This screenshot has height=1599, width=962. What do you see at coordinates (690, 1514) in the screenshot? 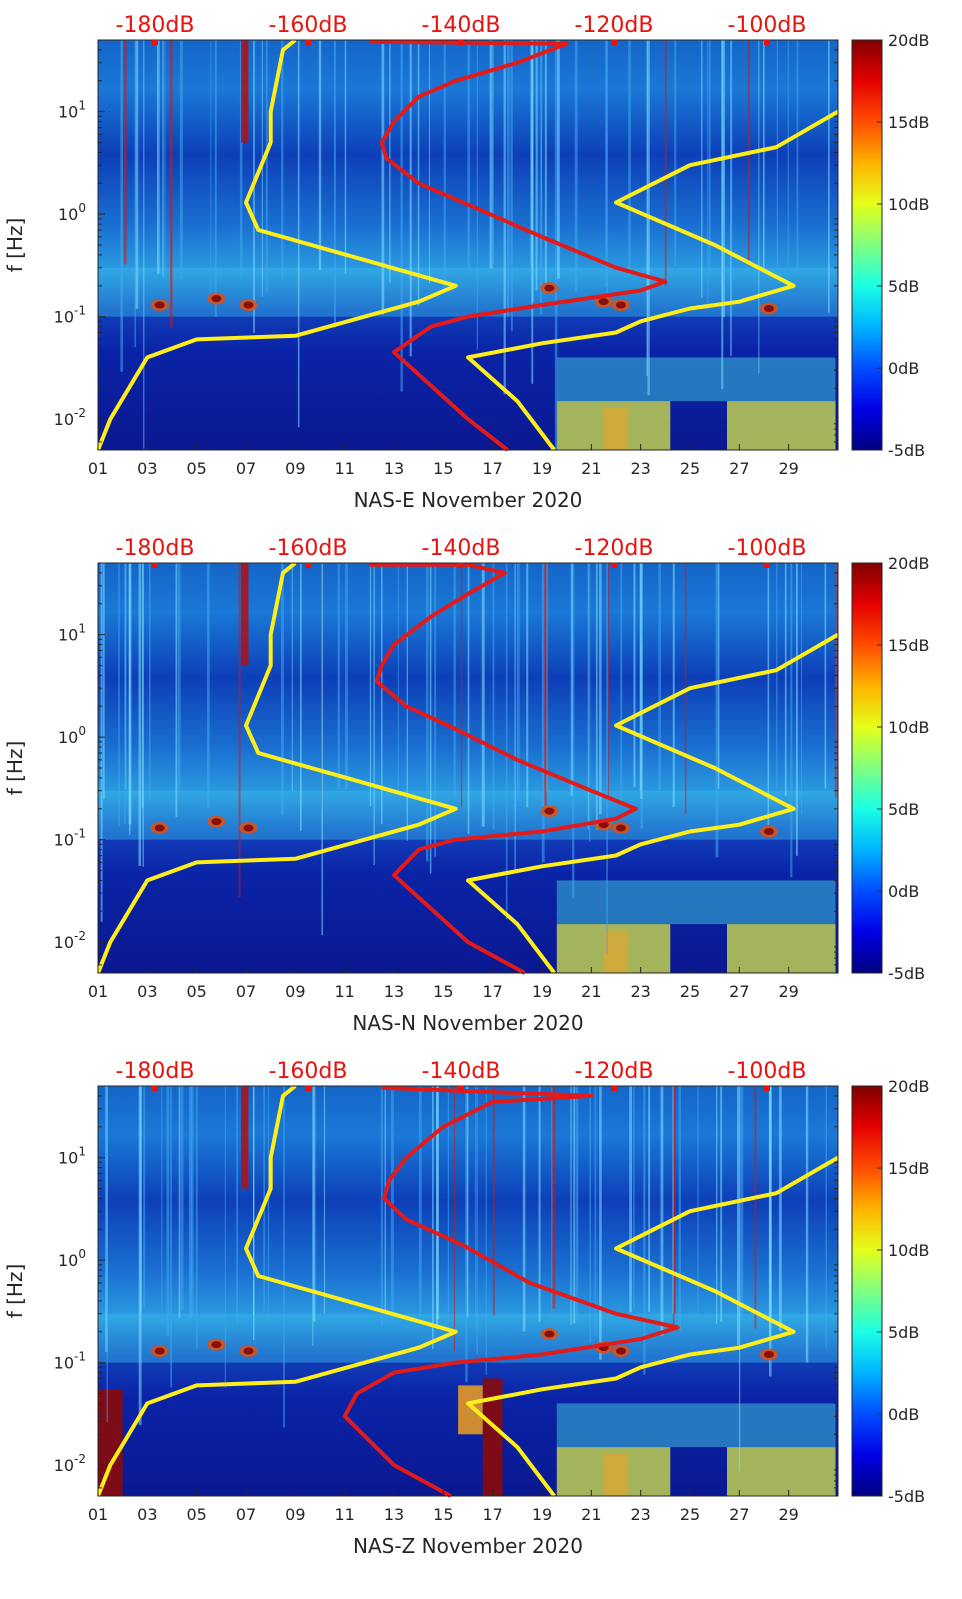
I see `x-tick-label: 25` at bounding box center [690, 1514].